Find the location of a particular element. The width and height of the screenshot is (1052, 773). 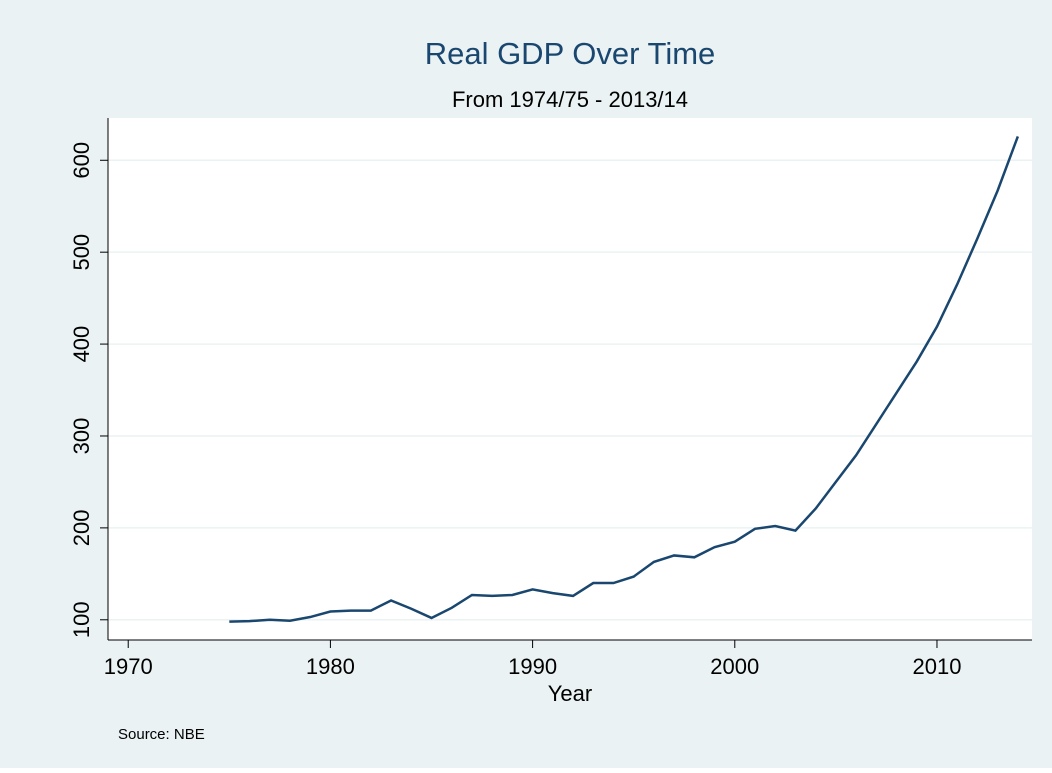

x-tick-label: 1970 is located at coordinates (128, 666).